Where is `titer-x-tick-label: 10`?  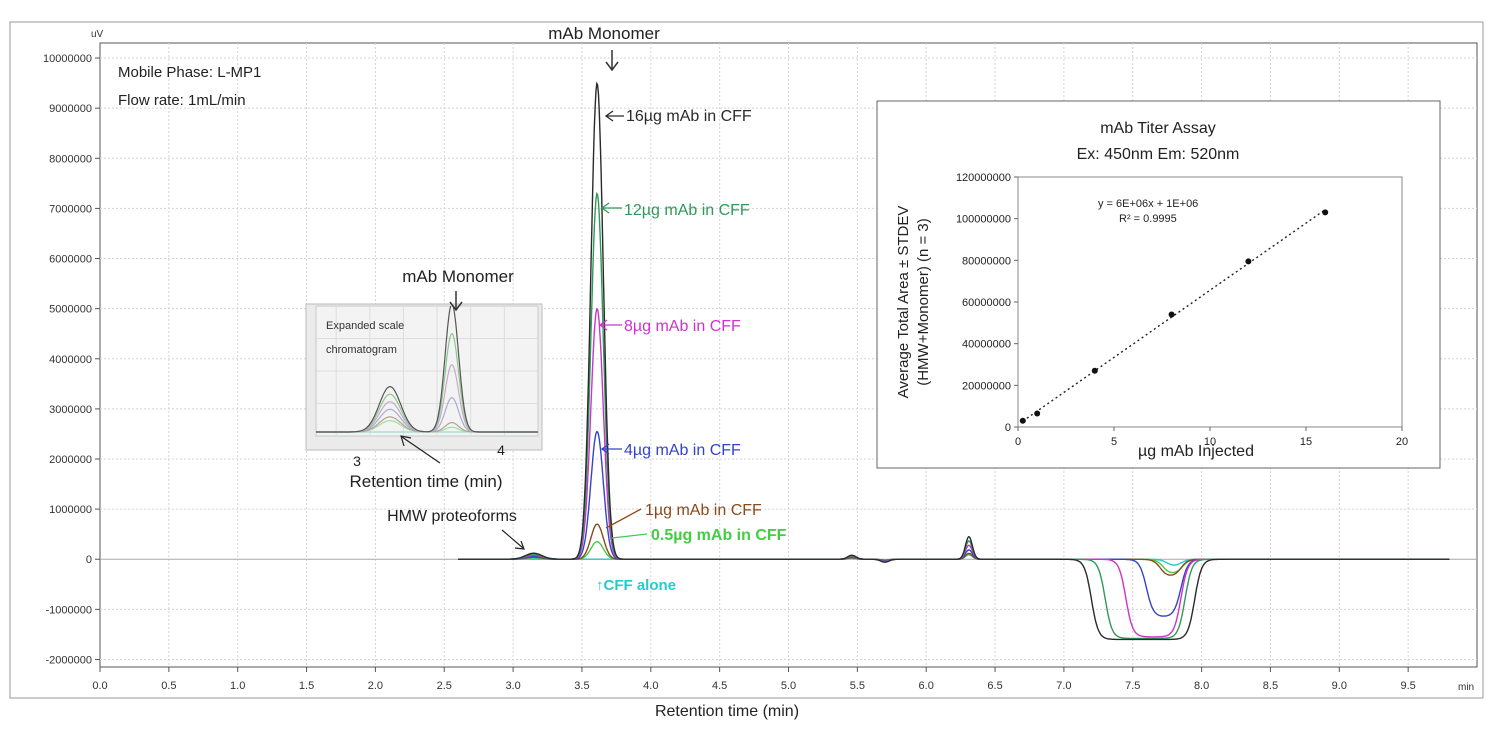
titer-x-tick-label: 10 is located at coordinates (1210, 442).